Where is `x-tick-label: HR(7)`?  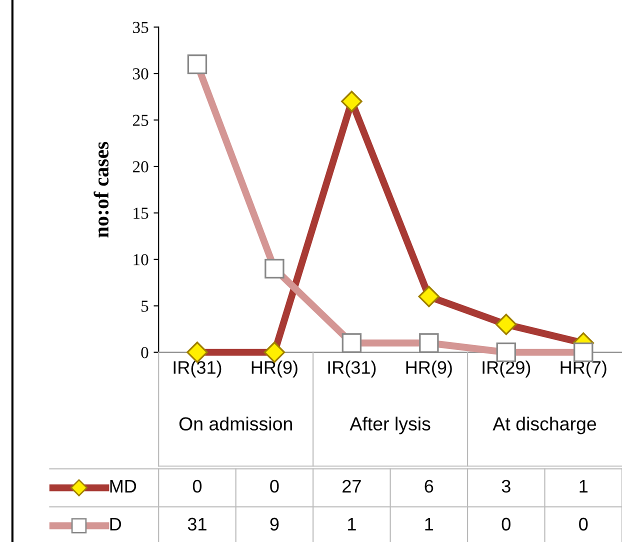
x-tick-label: HR(7) is located at coordinates (583, 369).